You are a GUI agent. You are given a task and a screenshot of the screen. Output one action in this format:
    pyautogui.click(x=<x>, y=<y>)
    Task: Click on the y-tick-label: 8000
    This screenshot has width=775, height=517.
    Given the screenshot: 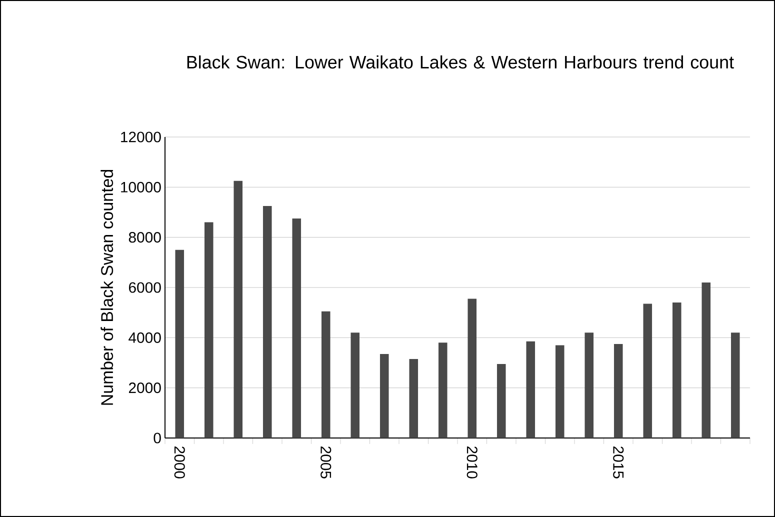 What is the action you would take?
    pyautogui.click(x=144, y=237)
    